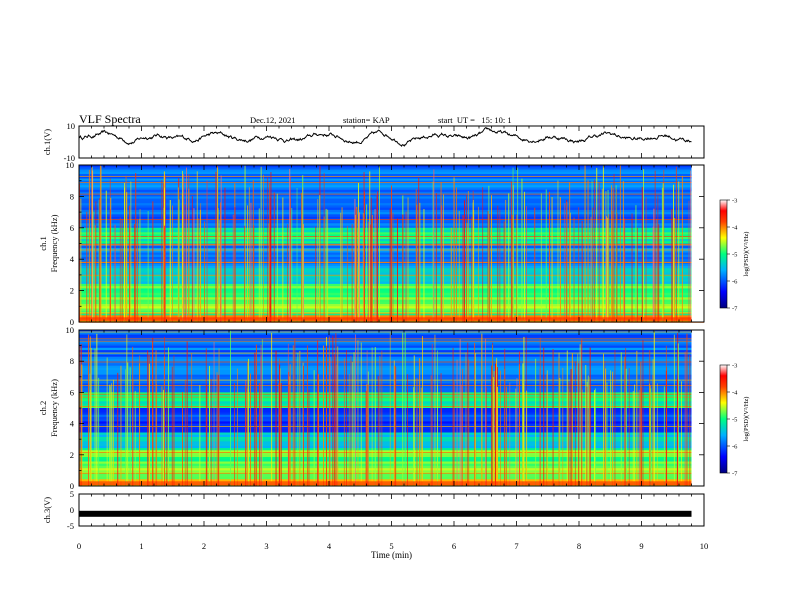  I want to click on ch2-spec-ytick-label: 6, so click(72, 392).